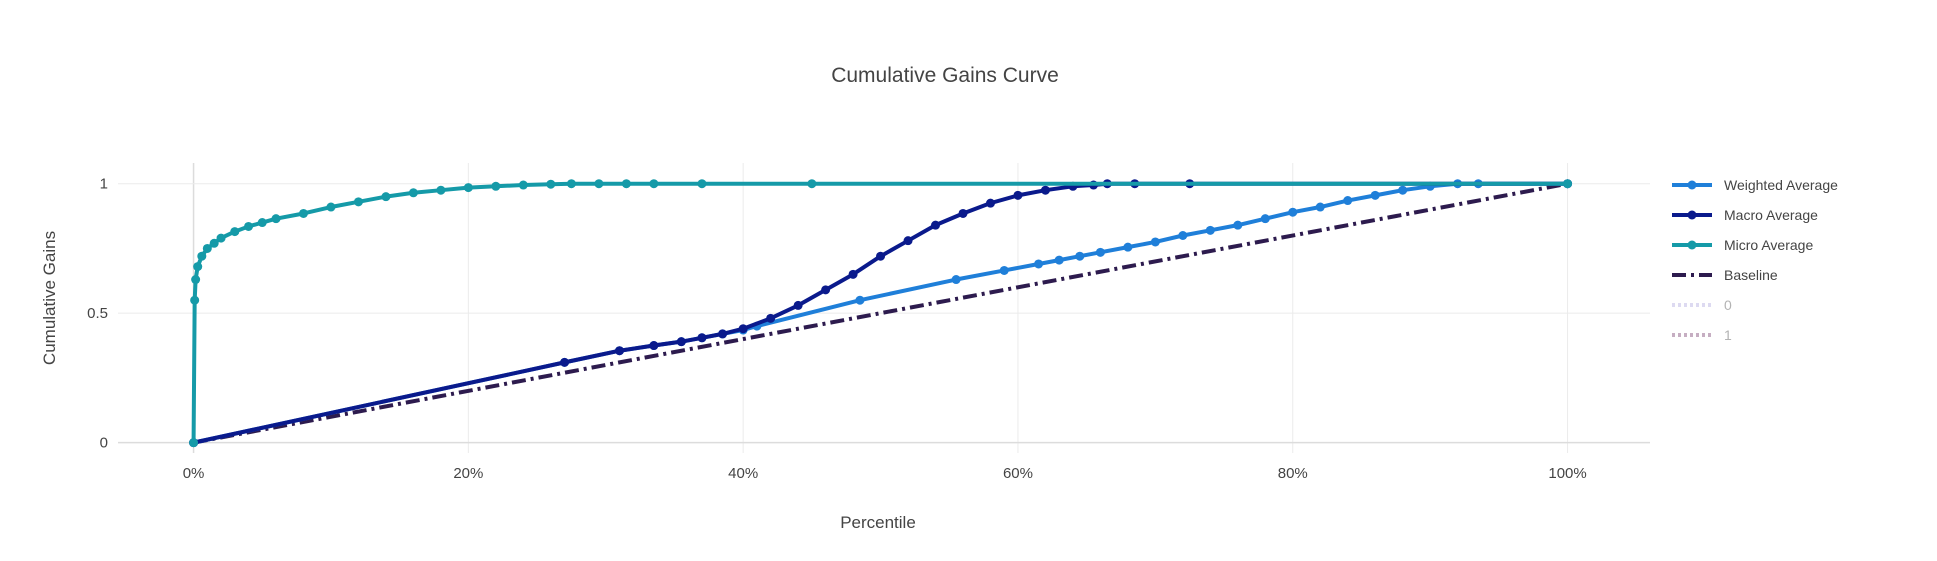 The image size is (1937, 561). Describe the element at coordinates (49, 298) in the screenshot. I see `y-axis-title: Cumulative Gains` at that location.